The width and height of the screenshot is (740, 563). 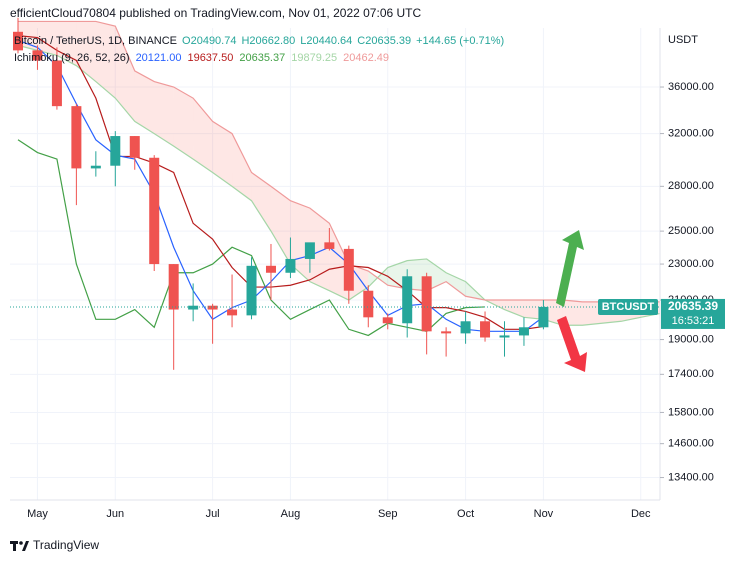 I want to click on last-price: BTCUSDT 20635.39 16:53:21, so click(x=367, y=313).